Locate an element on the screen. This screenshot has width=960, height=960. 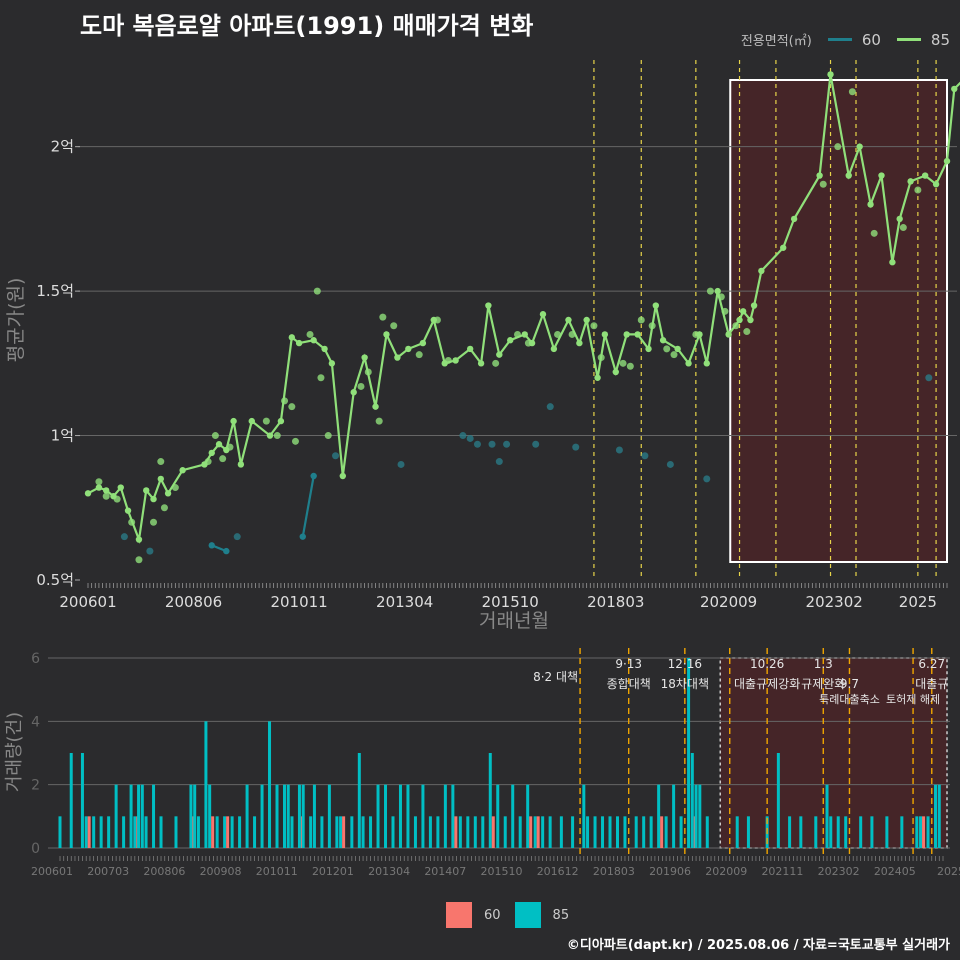
price-y-tick-label: 1억 is located at coordinates (62, 436).